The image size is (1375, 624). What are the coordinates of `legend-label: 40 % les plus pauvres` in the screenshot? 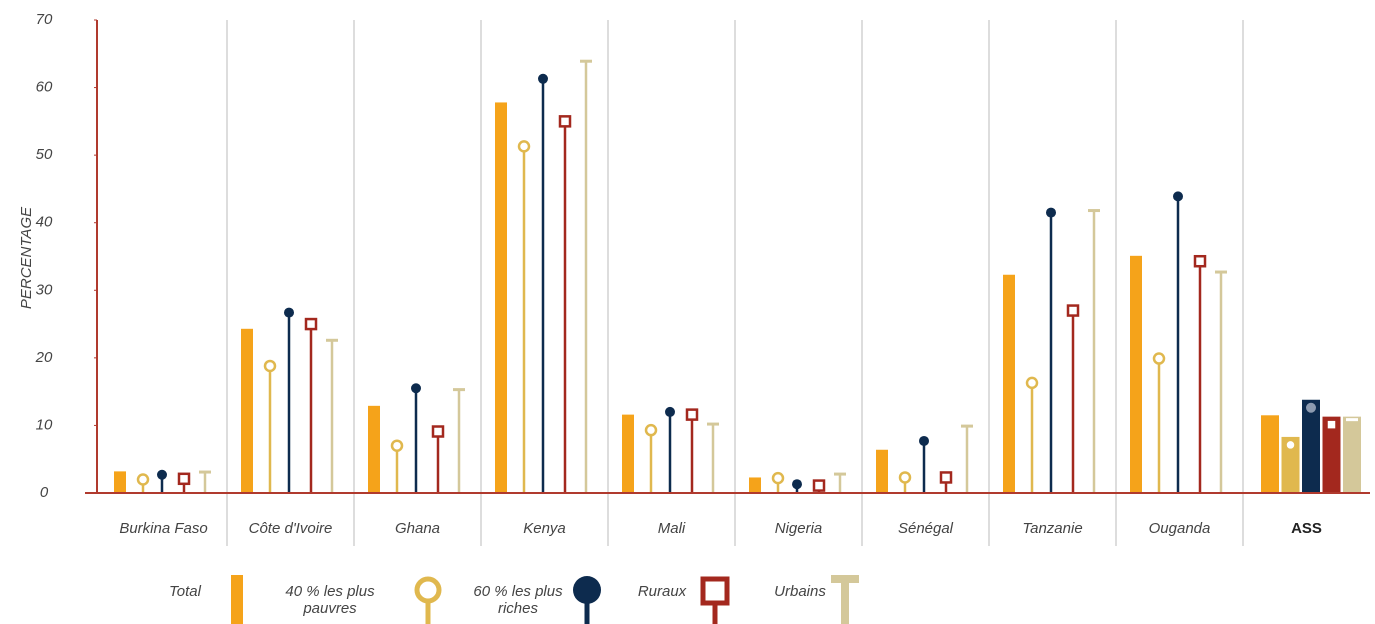 It's located at (330, 600).